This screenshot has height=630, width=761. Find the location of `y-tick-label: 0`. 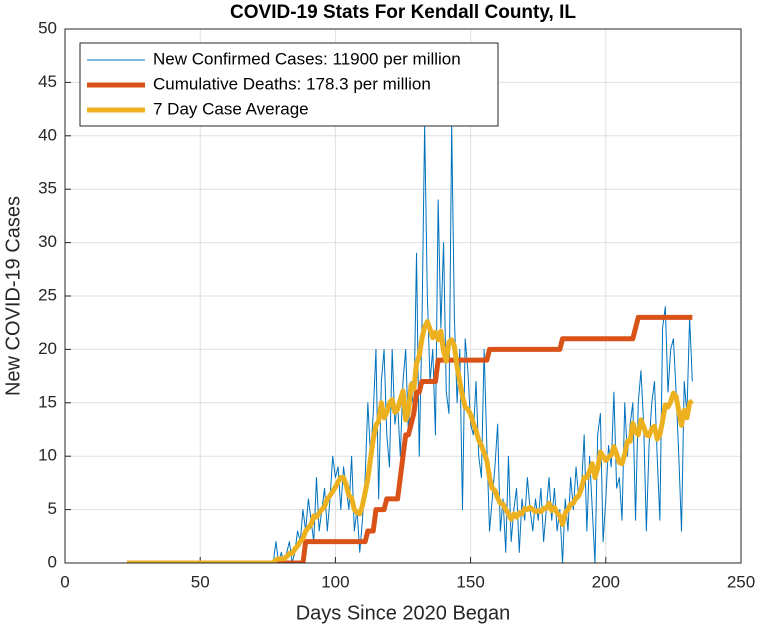

y-tick-label: 0 is located at coordinates (52, 561).